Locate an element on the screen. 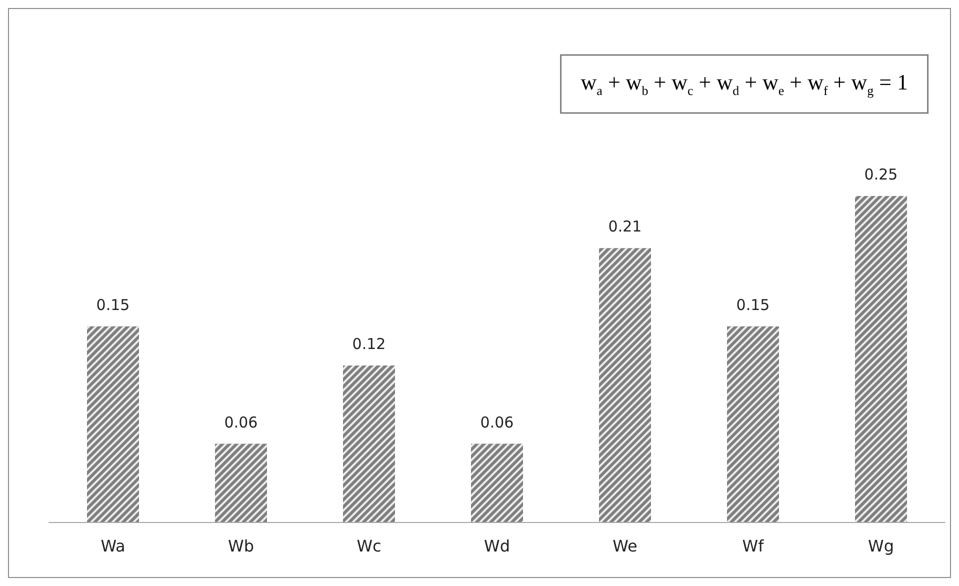 The height and width of the screenshot is (586, 959). x-tick-label: Wf is located at coordinates (753, 546).